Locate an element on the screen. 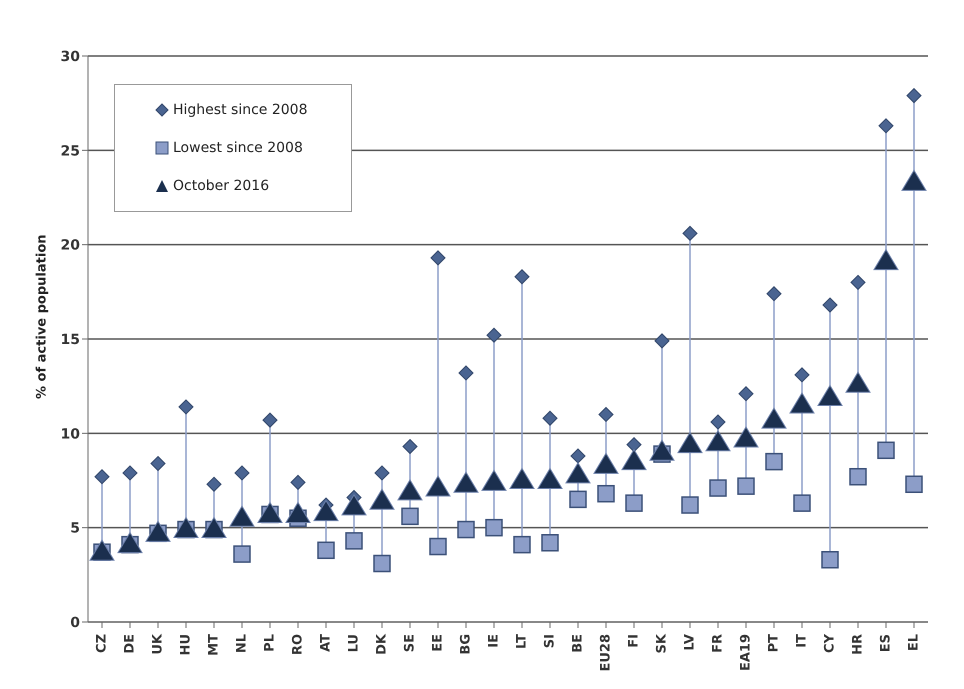 The width and height of the screenshot is (964, 689). x-tick-label: IE is located at coordinates (494, 641).